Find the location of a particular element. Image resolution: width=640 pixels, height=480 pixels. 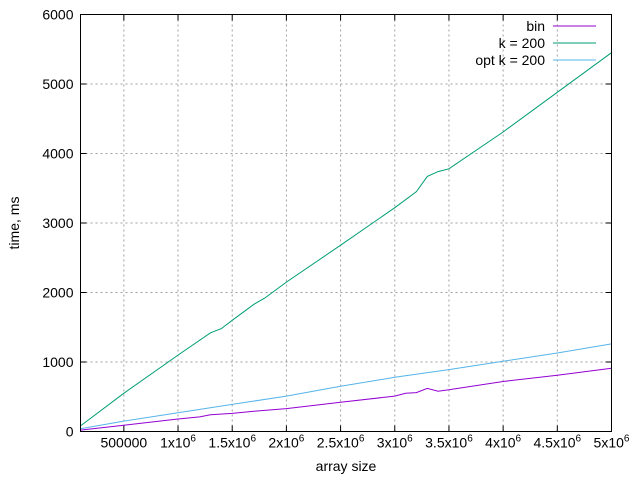

x-tick-label-base: 2.5x10 is located at coordinates (338, 443).